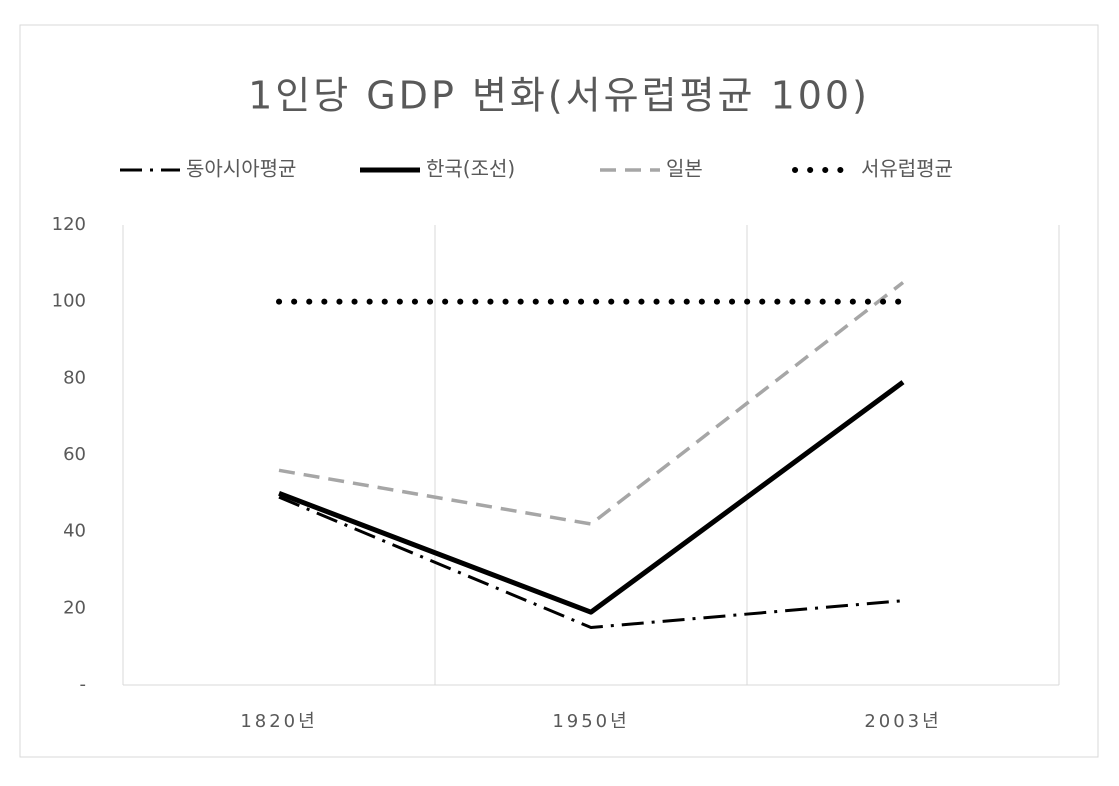 This screenshot has height=786, width=1119. I want to click on y-tick-label: 60, so click(74, 454).